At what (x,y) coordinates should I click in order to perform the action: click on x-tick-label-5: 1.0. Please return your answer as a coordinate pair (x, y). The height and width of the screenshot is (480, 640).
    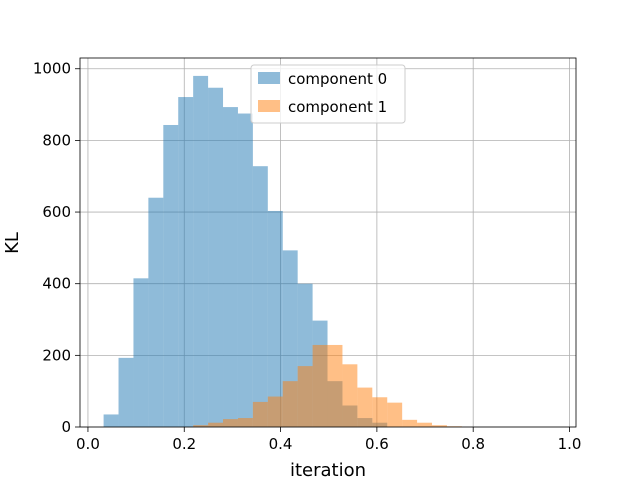
    Looking at the image, I should click on (570, 444).